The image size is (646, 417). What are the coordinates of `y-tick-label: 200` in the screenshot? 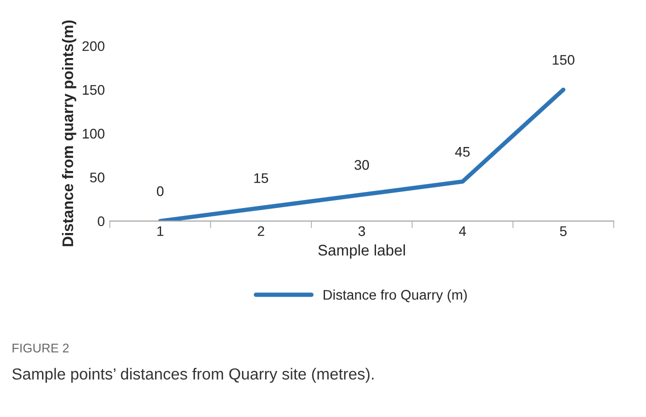 It's located at (93, 46).